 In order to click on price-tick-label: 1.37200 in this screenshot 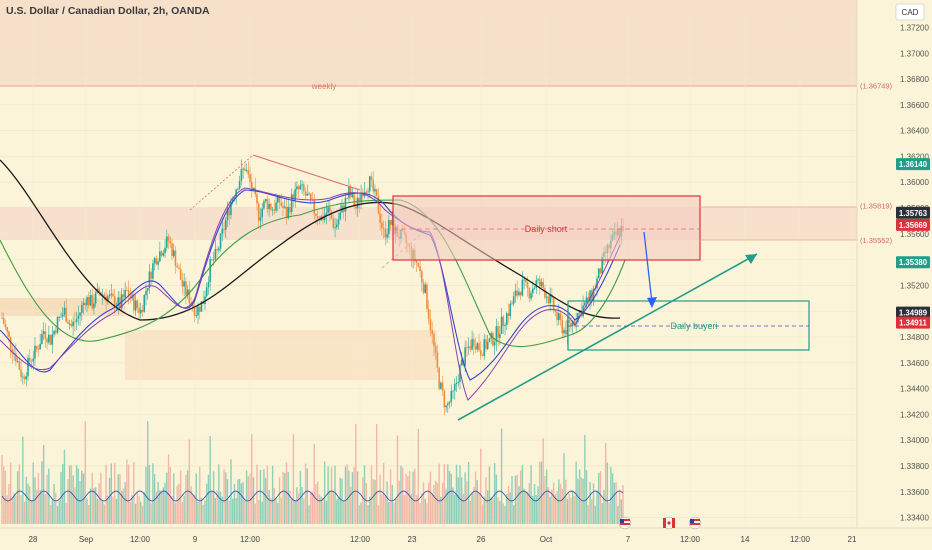, I will do `click(914, 27)`.